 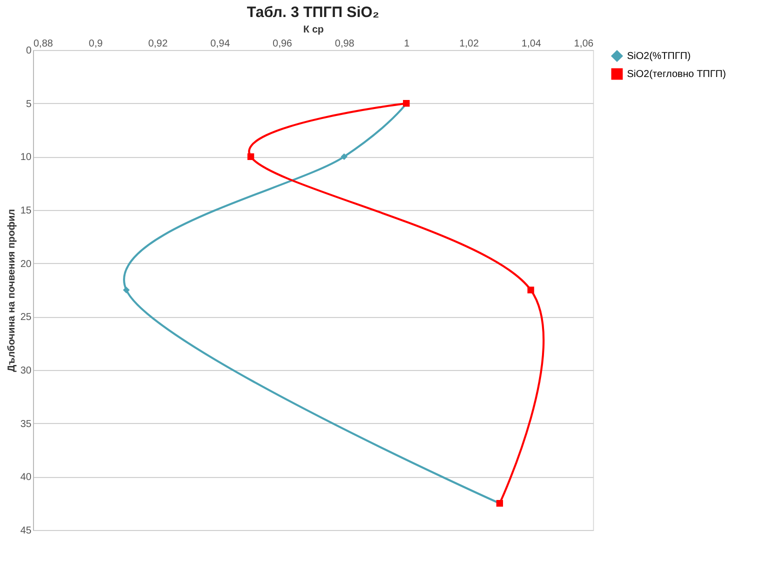 What do you see at coordinates (407, 44) in the screenshot?
I see `x-tick-label: 1` at bounding box center [407, 44].